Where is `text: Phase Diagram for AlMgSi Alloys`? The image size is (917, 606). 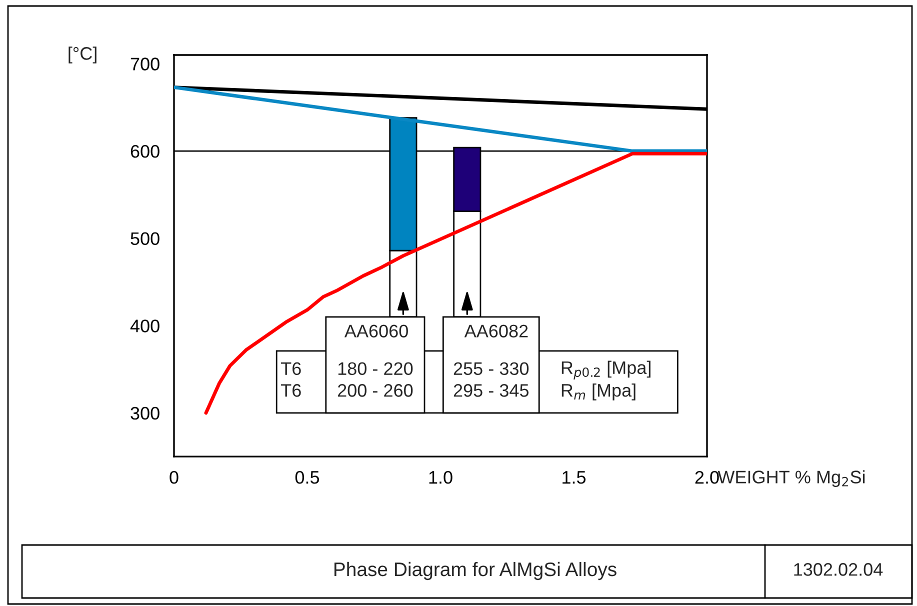 text: Phase Diagram for AlMgSi Alloys is located at coordinates (475, 571).